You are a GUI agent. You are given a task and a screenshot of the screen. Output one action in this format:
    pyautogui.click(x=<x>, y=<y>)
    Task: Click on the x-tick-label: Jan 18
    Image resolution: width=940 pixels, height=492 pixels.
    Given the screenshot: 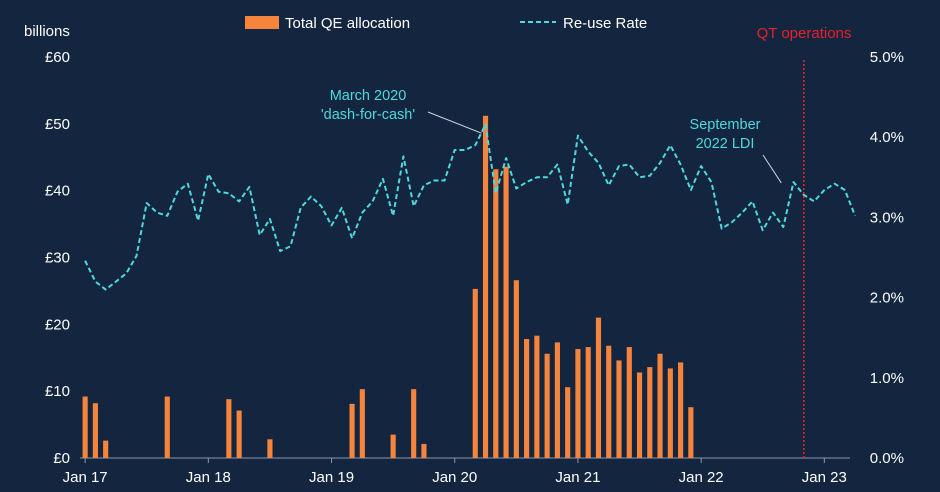 What is the action you would take?
    pyautogui.click(x=208, y=477)
    